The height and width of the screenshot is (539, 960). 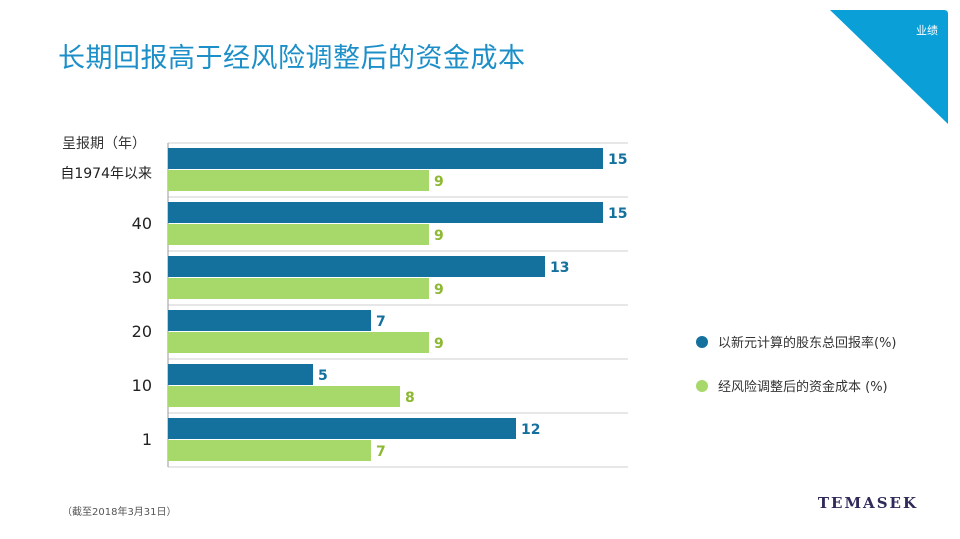 I want to click on legend-swatch-cost, so click(x=702, y=385).